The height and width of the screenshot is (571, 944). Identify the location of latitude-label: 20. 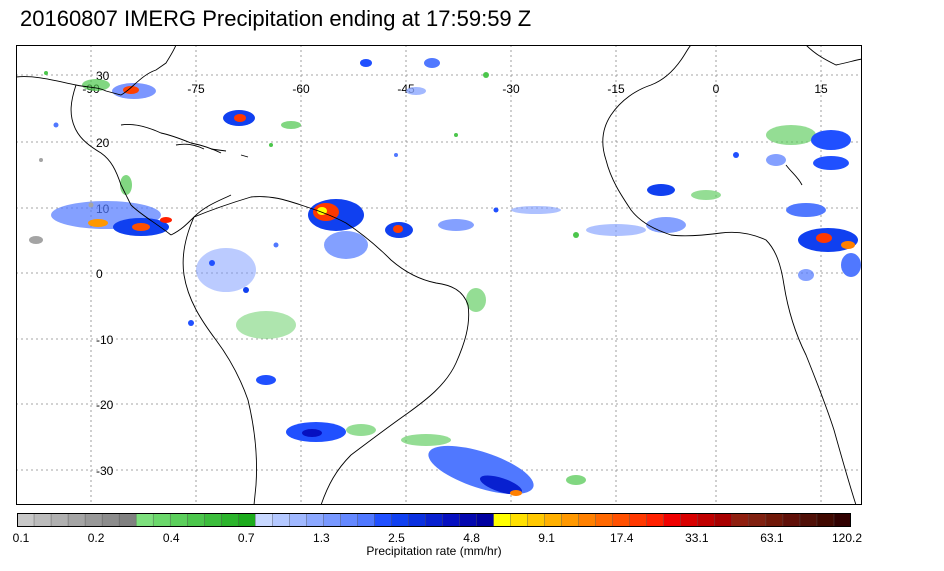
(103, 143).